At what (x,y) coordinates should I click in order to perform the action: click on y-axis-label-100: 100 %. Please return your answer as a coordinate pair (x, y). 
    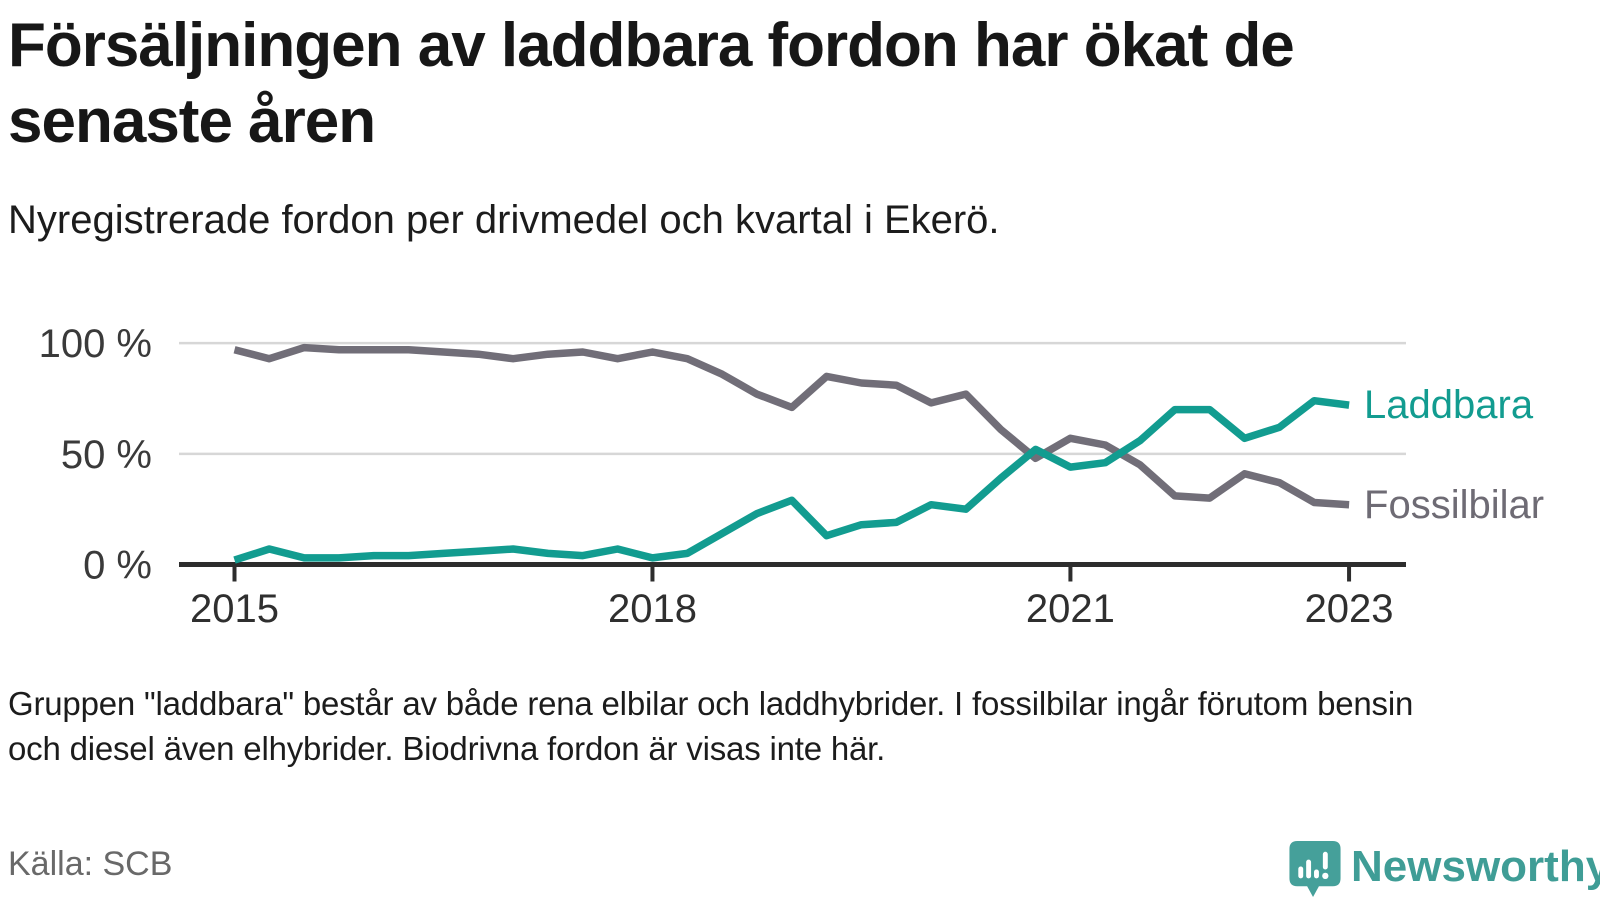
    Looking at the image, I should click on (95, 344).